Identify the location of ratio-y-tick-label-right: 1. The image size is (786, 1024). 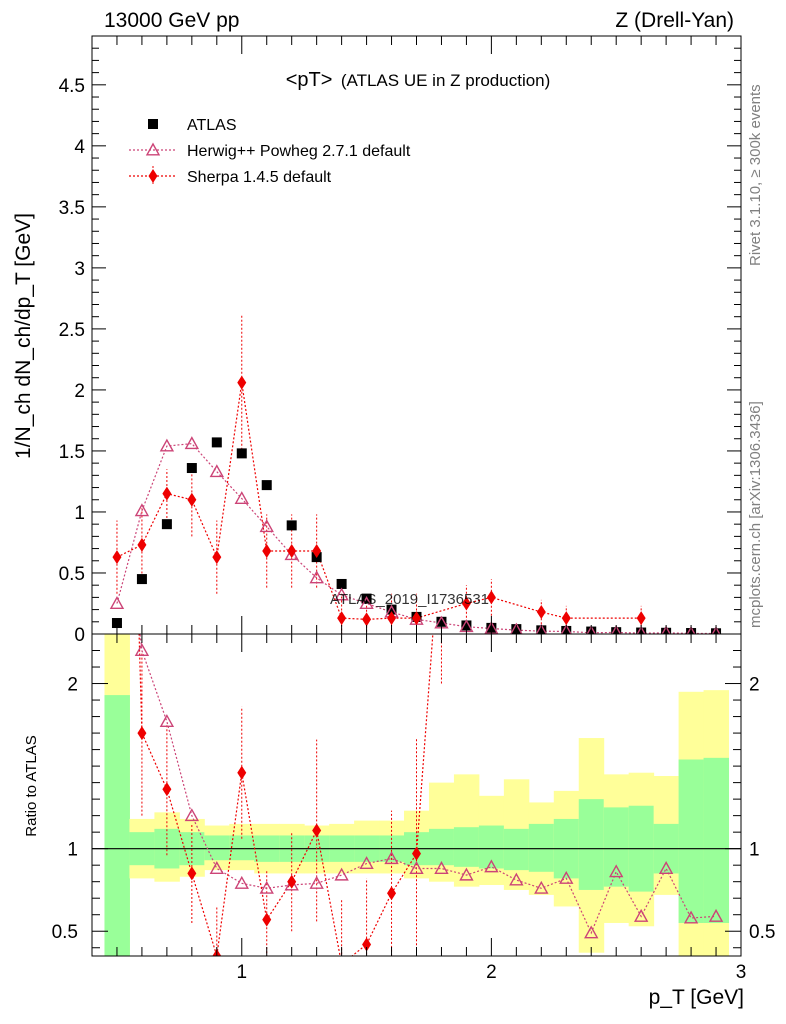
(754, 850).